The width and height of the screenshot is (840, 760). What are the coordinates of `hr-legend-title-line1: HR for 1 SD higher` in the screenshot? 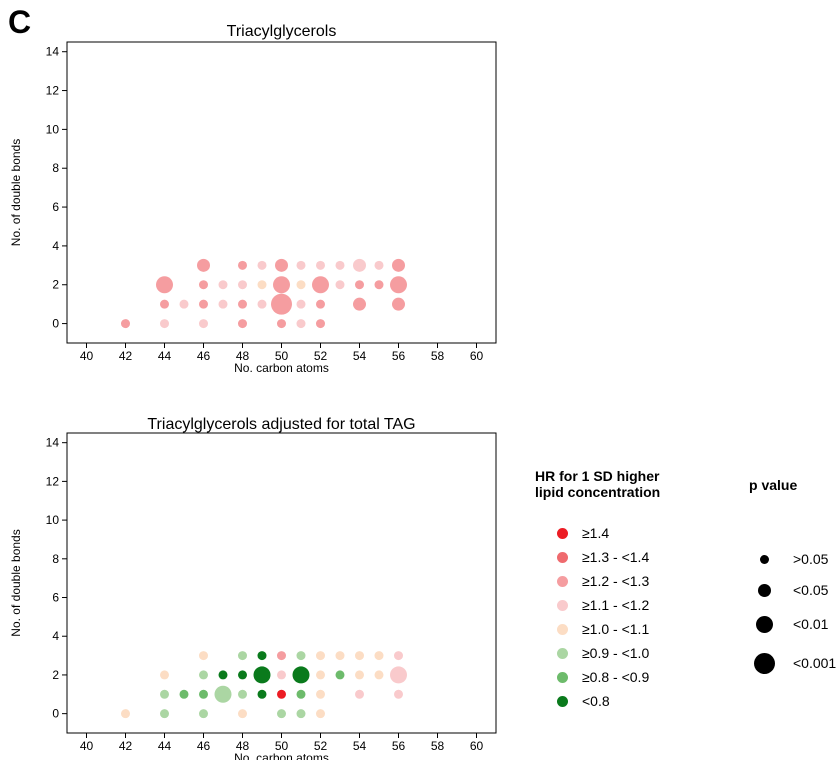 It's located at (597, 476).